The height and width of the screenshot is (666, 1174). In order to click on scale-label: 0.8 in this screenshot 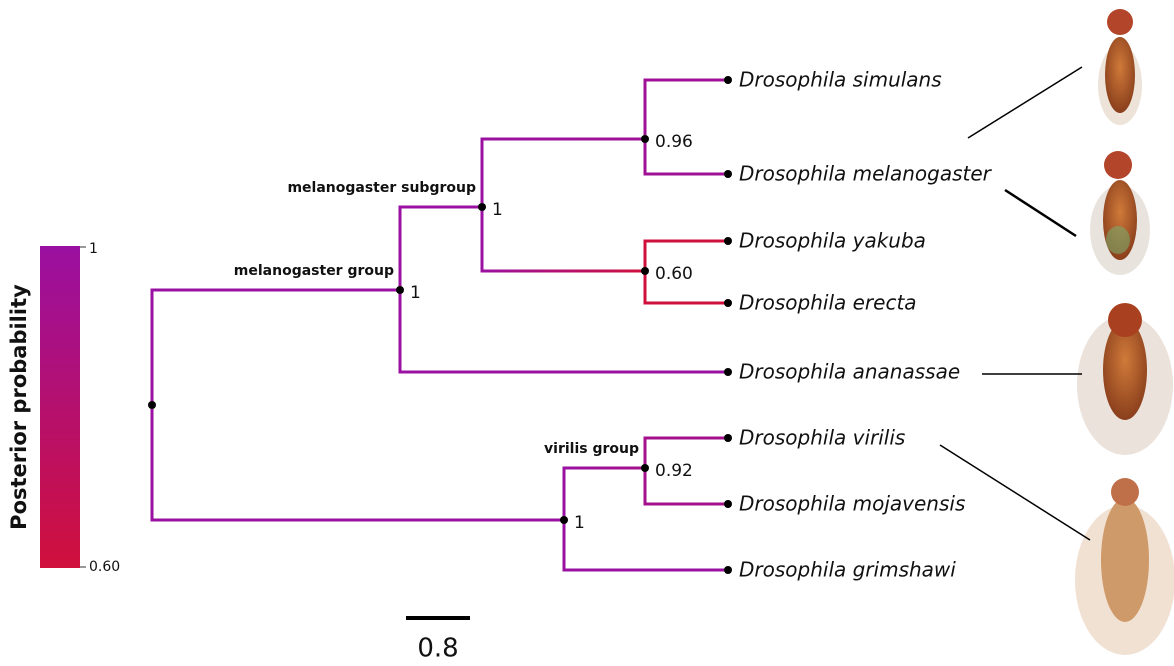, I will do `click(437, 649)`.